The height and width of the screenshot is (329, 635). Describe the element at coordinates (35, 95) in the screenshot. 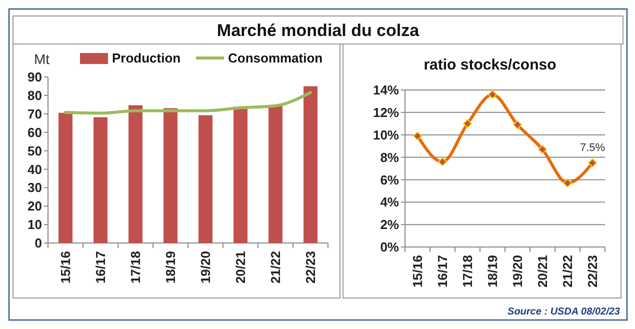

I see `y-tick-label: 80` at that location.